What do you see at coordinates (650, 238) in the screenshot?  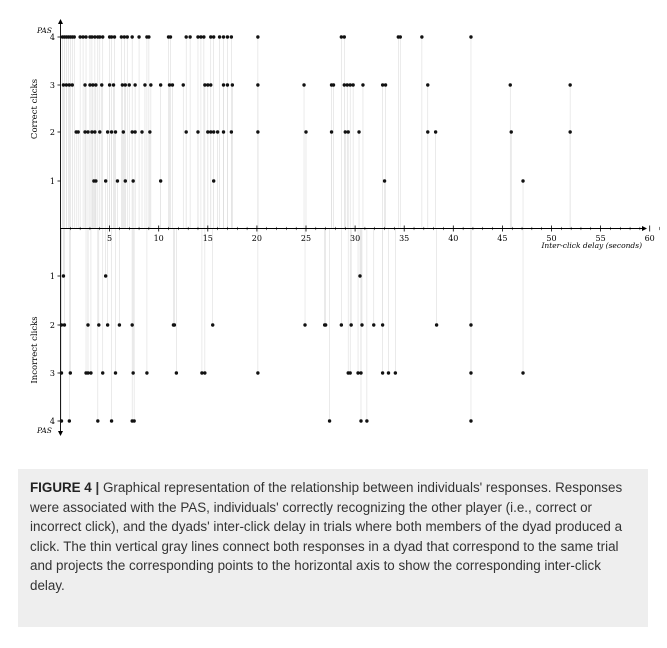 I see `x-tick-label: 60` at bounding box center [650, 238].